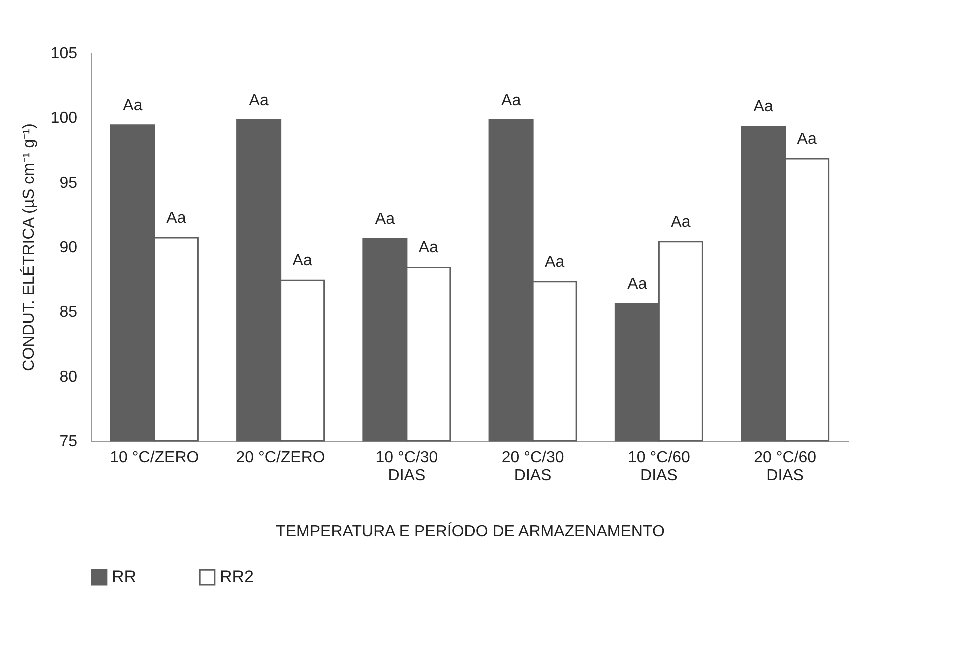 This screenshot has width=954, height=662. I want to click on y-axis-title: CONDUT. ELÉTRICA (µS cm⁻¹ g⁻¹), so click(29, 248).